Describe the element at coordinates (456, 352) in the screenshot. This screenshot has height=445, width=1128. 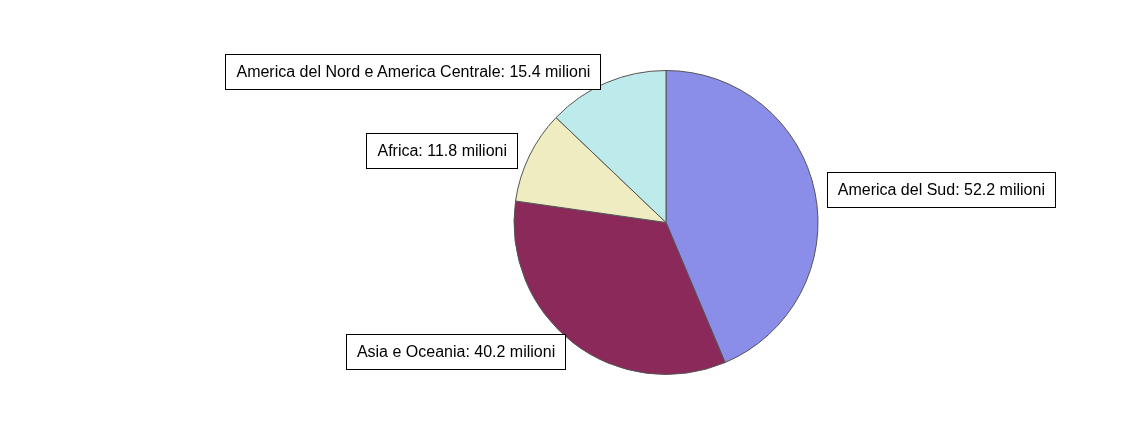
I see `slice-label: Asia e Oceania: 40.2 milioni` at that location.